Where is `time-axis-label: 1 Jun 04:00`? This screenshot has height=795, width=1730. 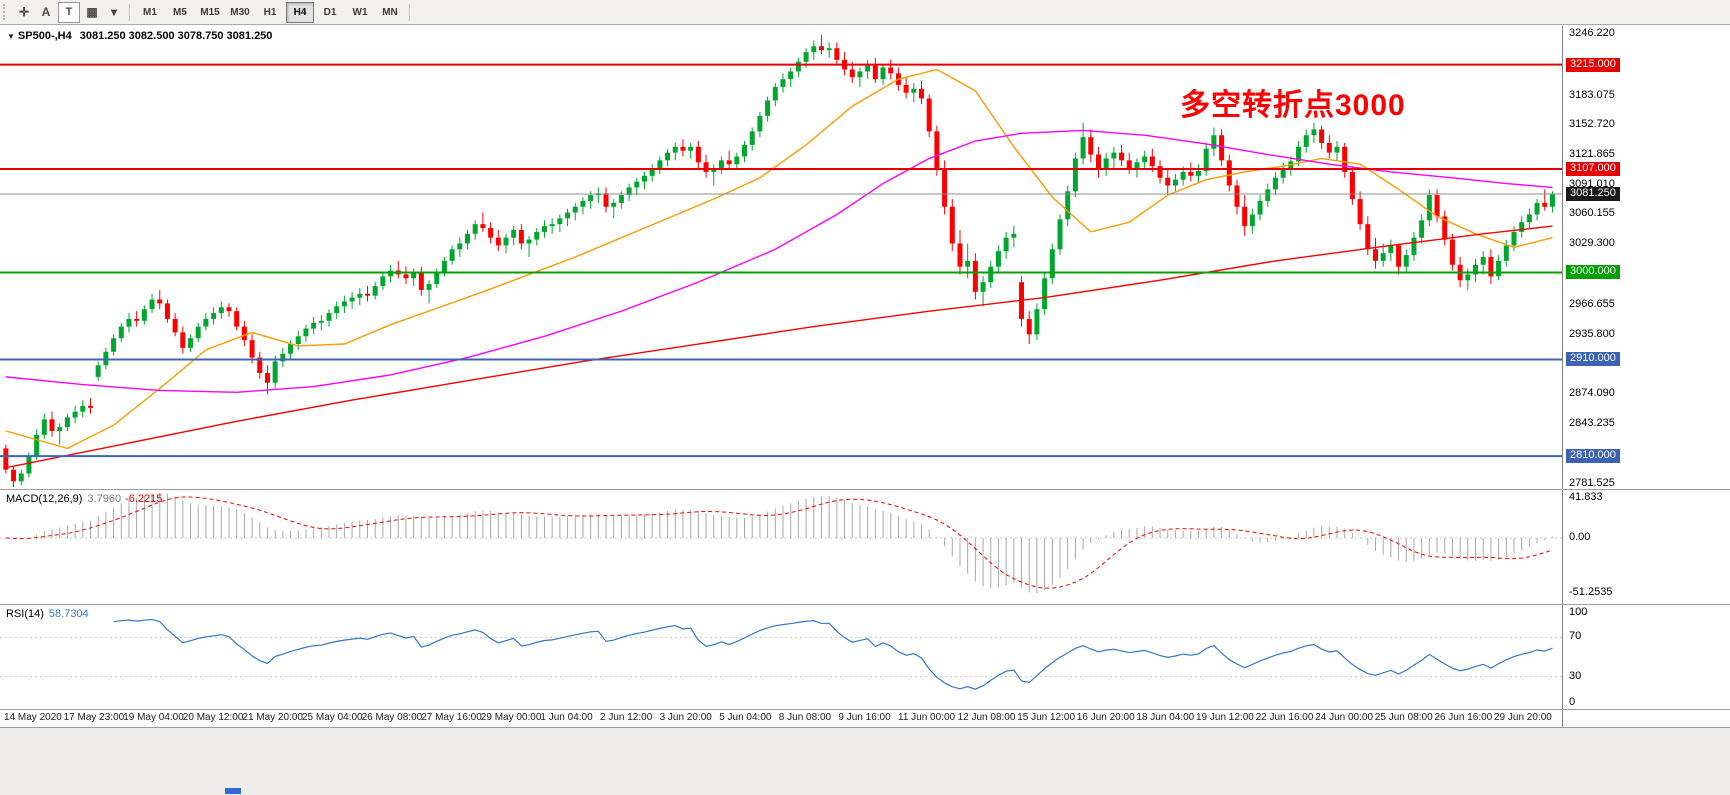 time-axis-label: 1 Jun 04:00 is located at coordinates (566, 717).